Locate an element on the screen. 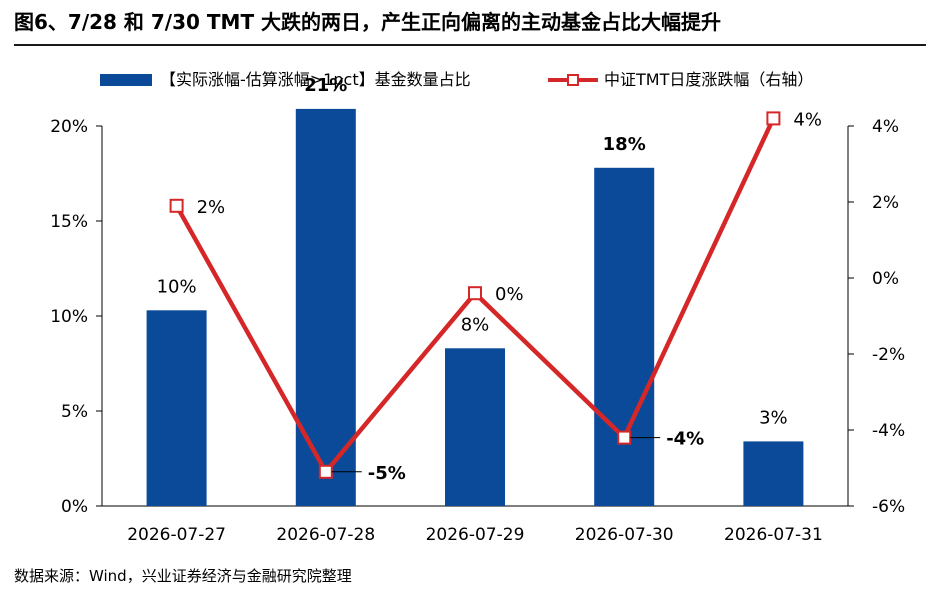 The height and width of the screenshot is (592, 940). left-axis-tick-label: 15% is located at coordinates (69, 222).